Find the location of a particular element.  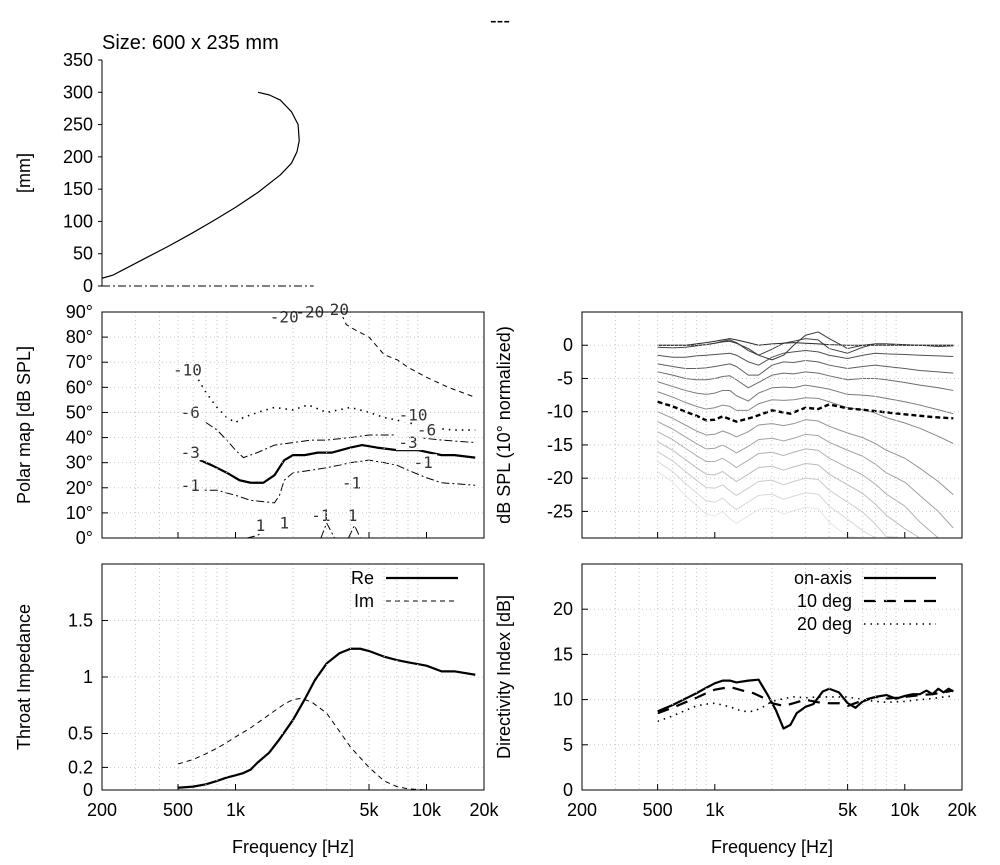

contour-label: -20 is located at coordinates (284, 317).